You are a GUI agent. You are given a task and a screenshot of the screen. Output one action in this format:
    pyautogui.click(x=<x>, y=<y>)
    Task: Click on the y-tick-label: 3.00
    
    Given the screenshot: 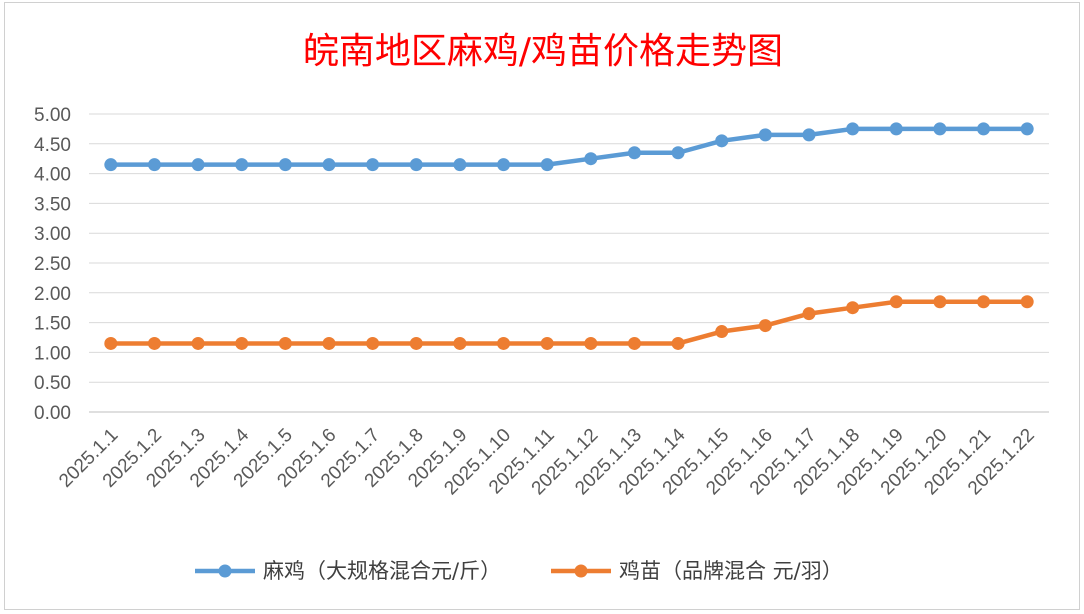 What is the action you would take?
    pyautogui.click(x=52, y=234)
    